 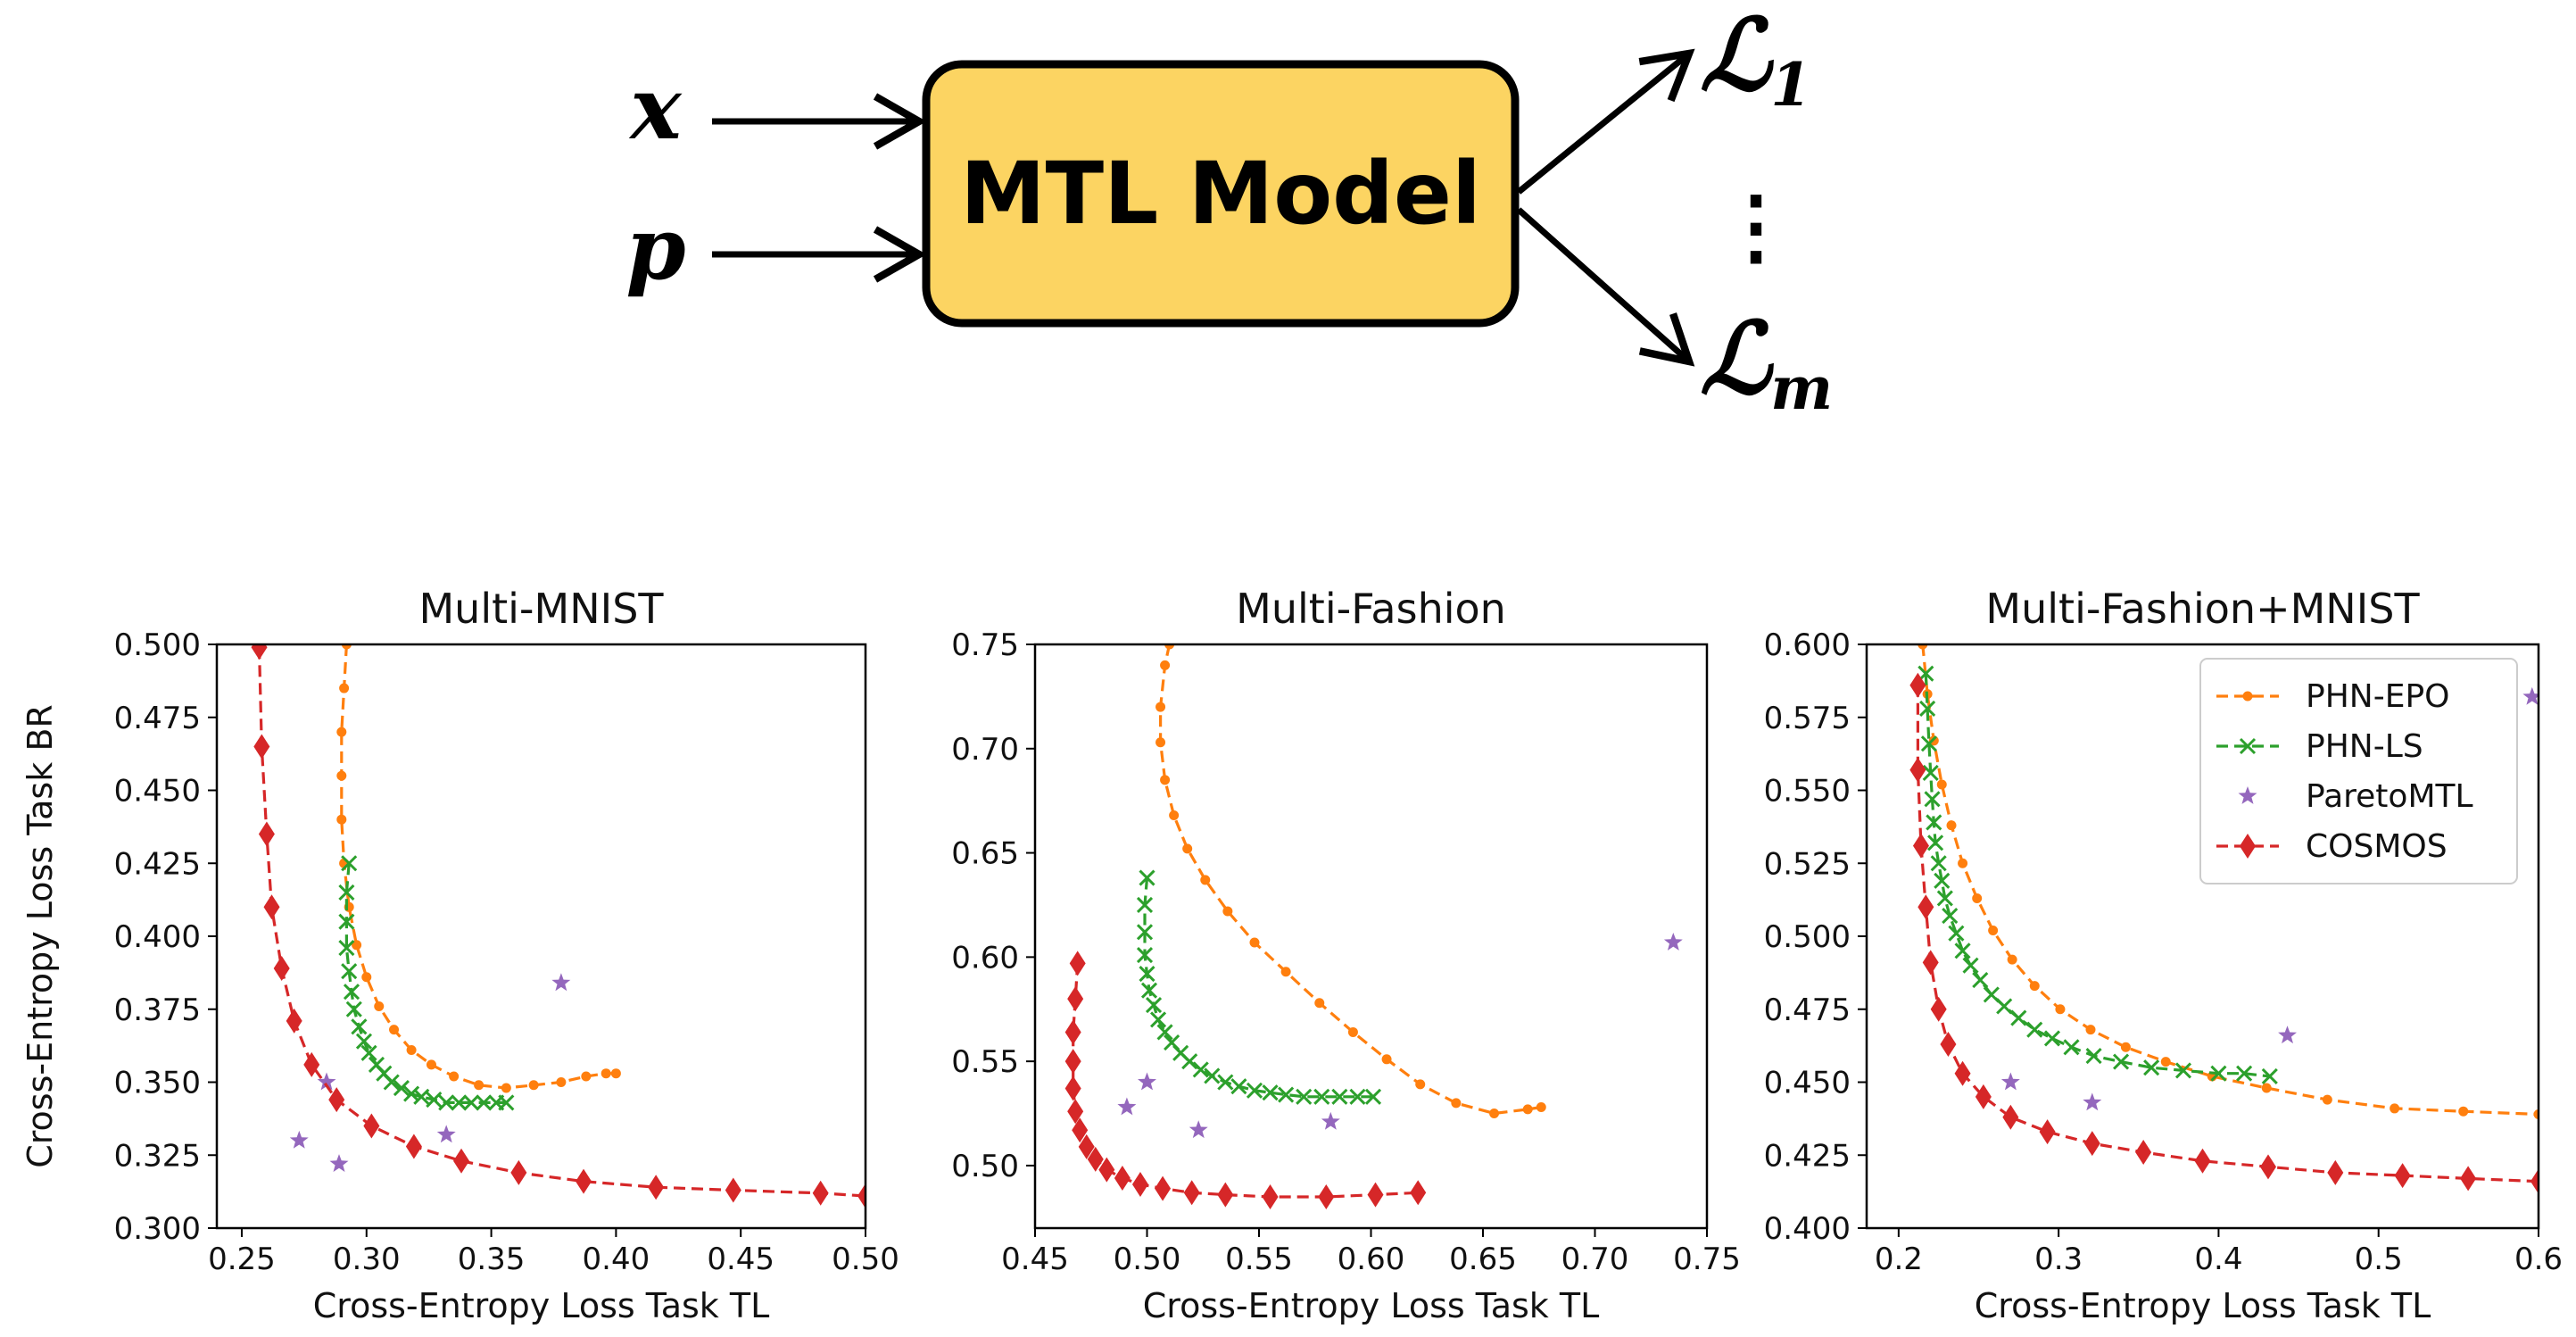 What do you see at coordinates (2203, 1305) in the screenshot?
I see `x-axis-label: Cross-Entropy Loss Task TL` at bounding box center [2203, 1305].